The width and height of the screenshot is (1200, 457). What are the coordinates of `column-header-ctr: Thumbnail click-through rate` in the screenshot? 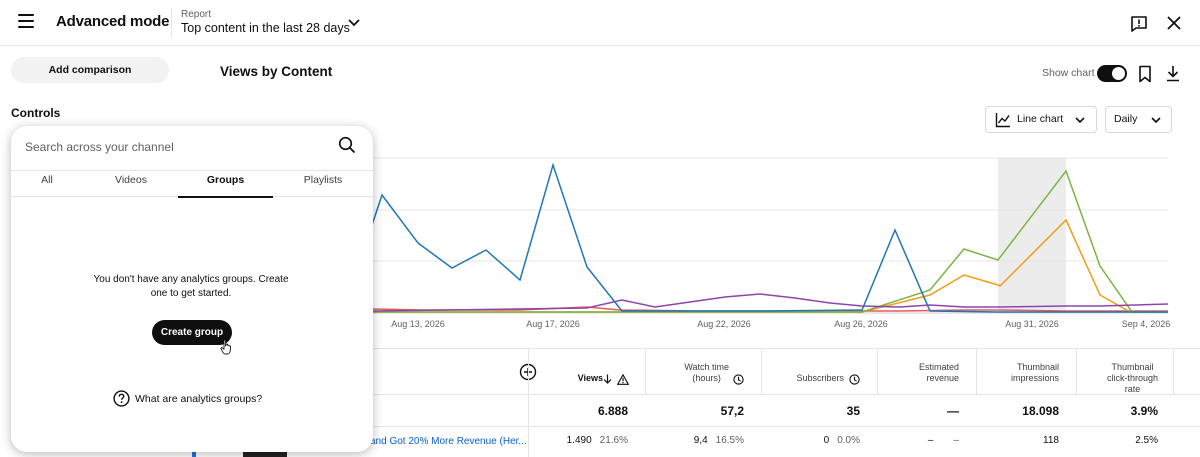 It's located at (1124, 371).